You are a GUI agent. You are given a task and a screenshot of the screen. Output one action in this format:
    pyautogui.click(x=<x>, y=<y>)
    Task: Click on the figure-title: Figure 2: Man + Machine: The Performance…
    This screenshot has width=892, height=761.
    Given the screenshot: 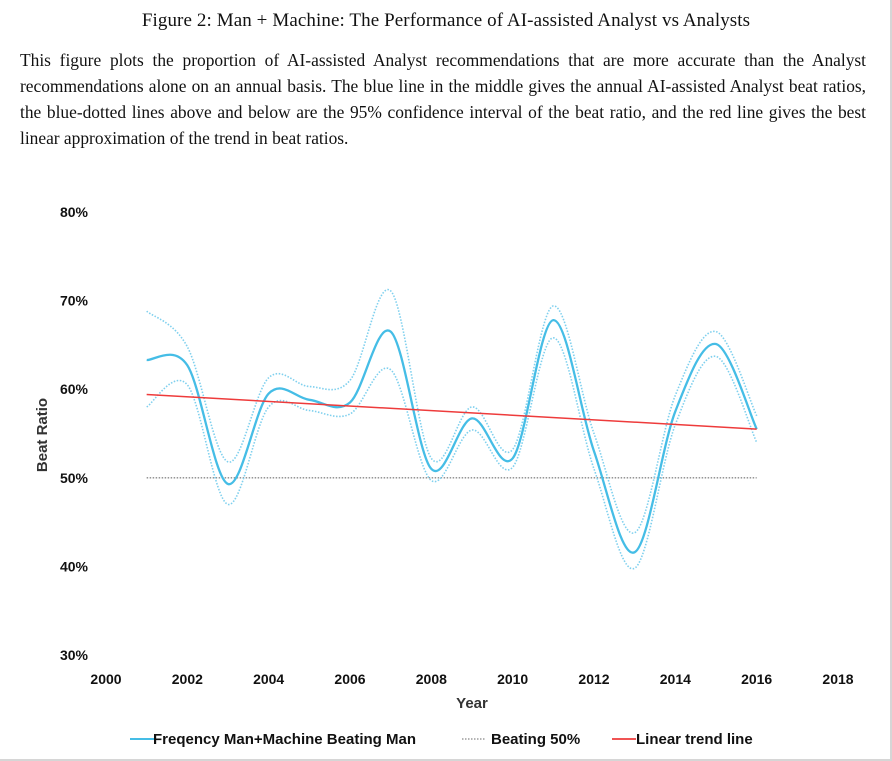 What is the action you would take?
    pyautogui.click(x=446, y=20)
    